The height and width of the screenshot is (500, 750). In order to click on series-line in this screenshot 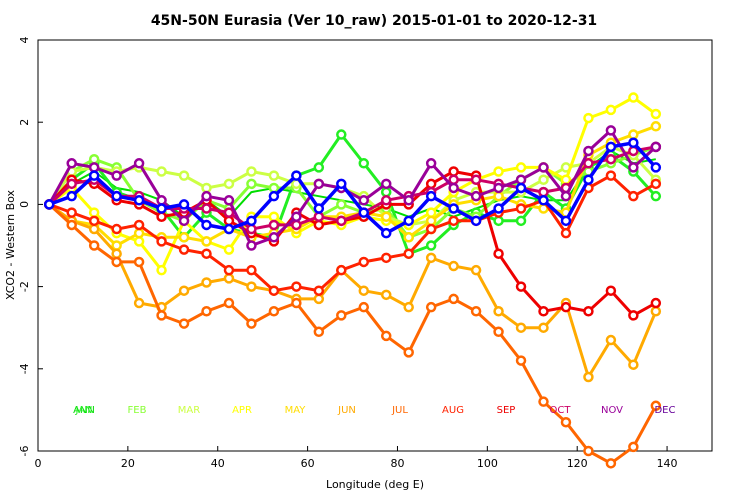, I will do `click(352, 188)`.